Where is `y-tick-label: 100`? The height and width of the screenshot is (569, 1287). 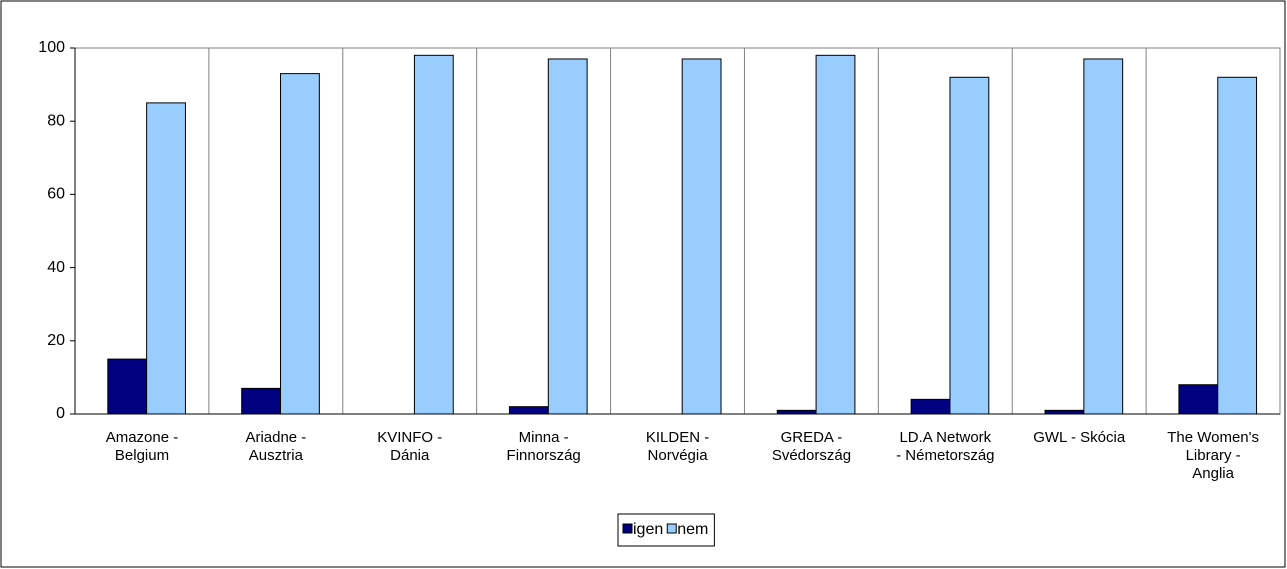
y-tick-label: 100 is located at coordinates (51, 47).